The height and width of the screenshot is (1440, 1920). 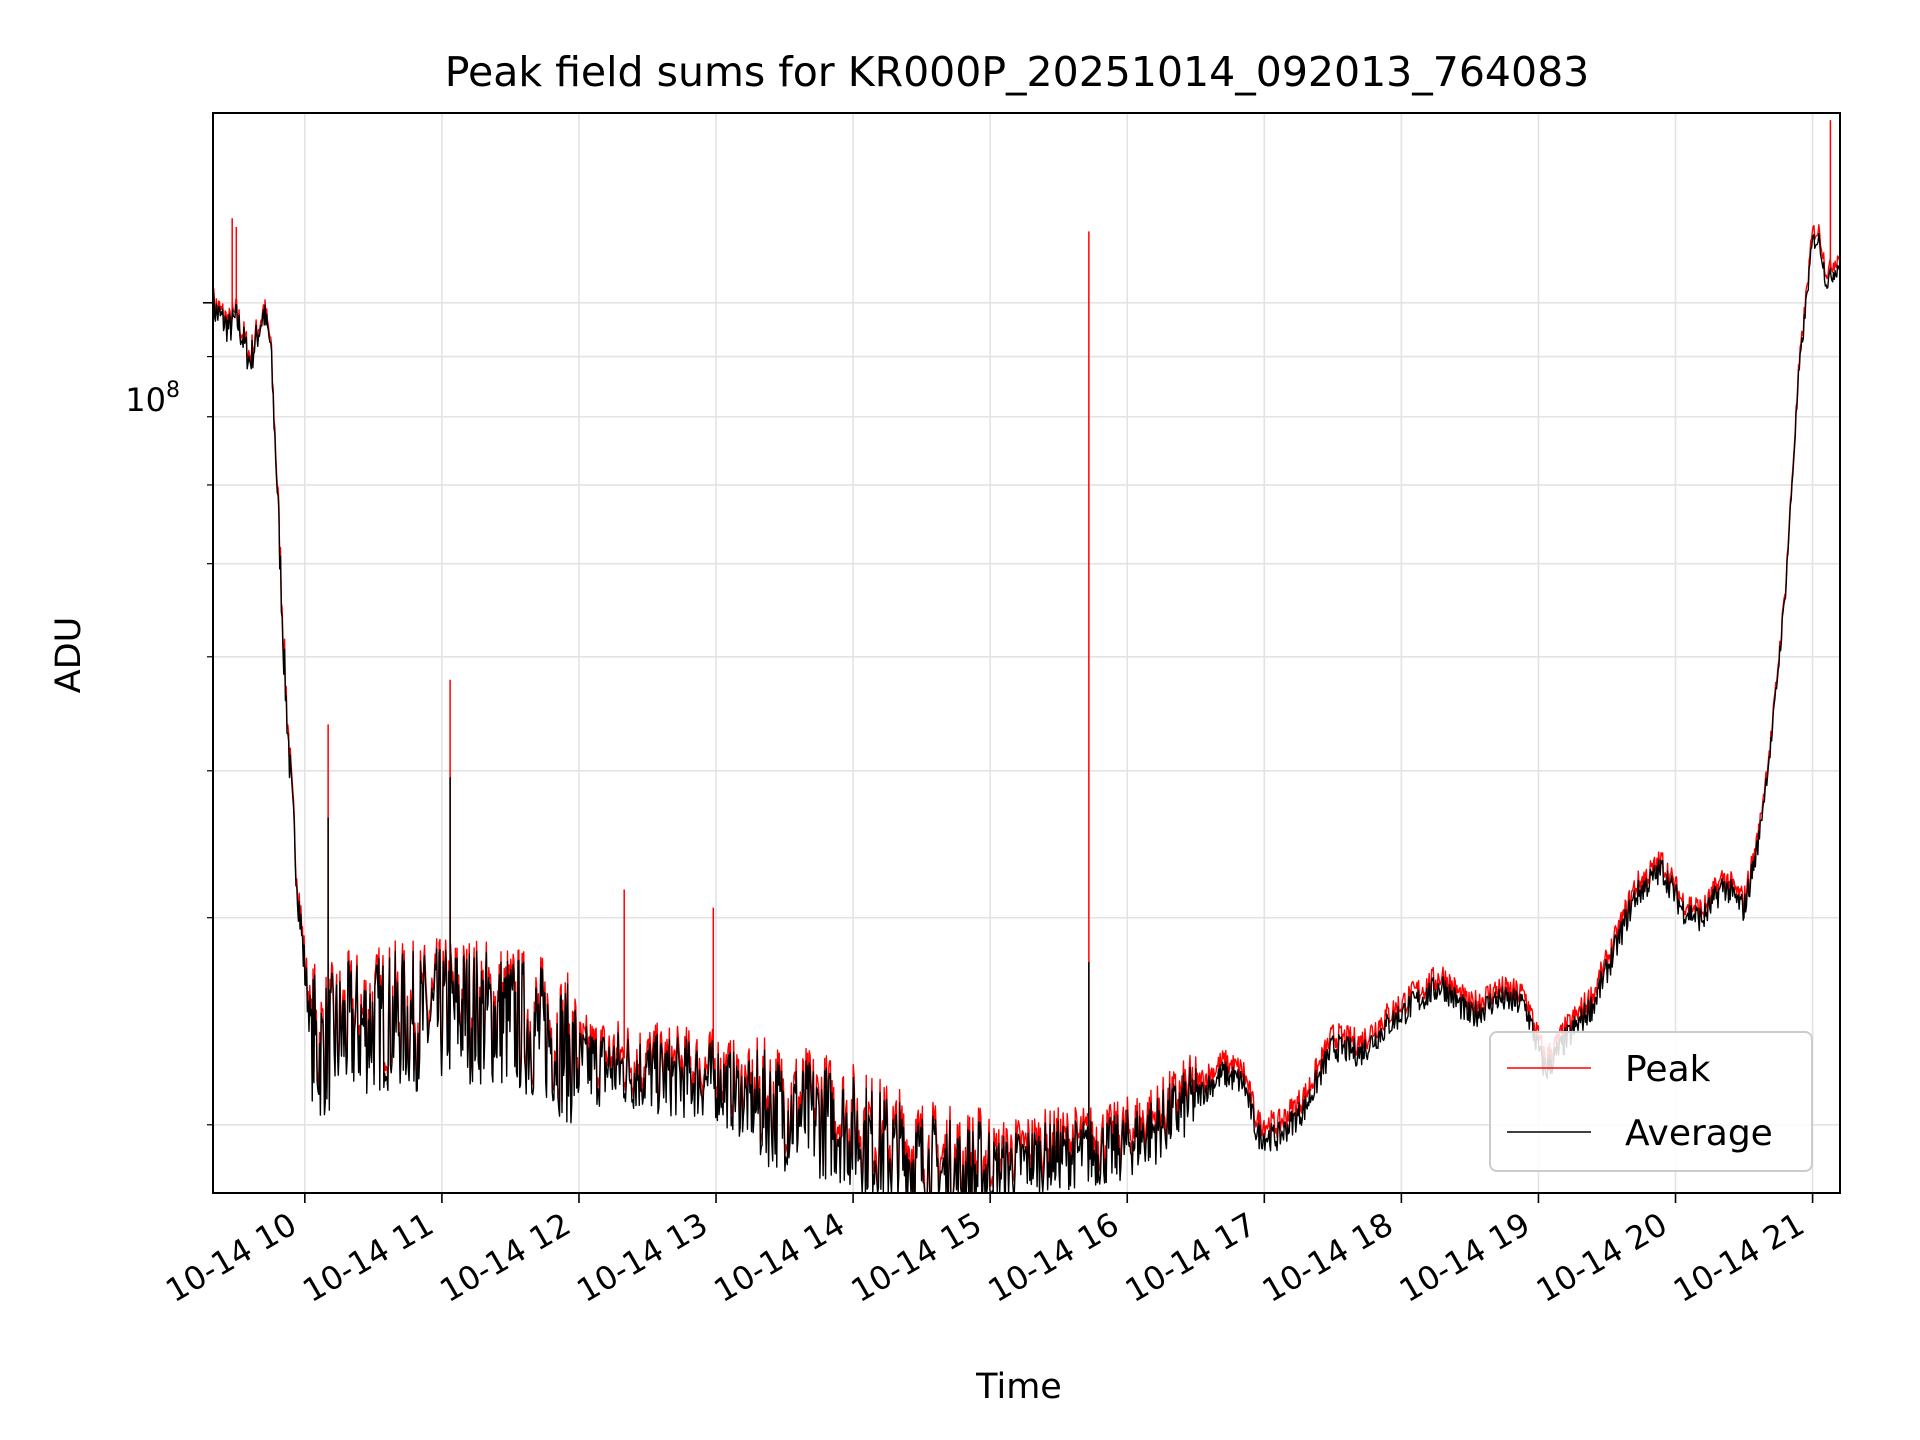 I want to click on legend: Peak Average, so click(x=1651, y=1101).